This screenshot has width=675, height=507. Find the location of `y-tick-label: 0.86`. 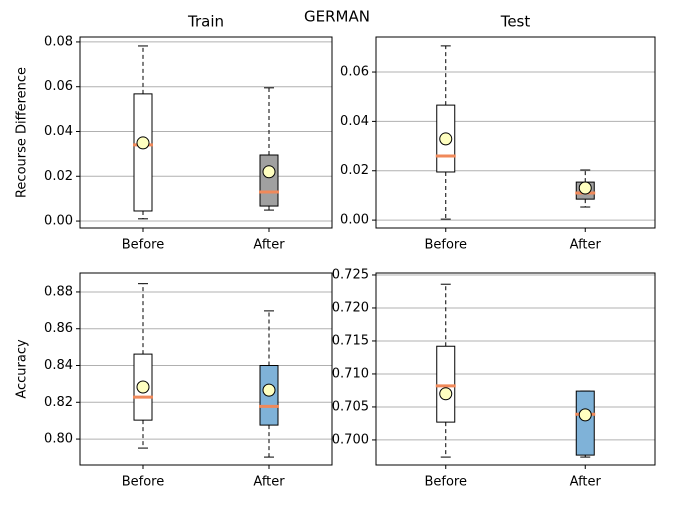

y-tick-label: 0.86 is located at coordinates (58, 328).